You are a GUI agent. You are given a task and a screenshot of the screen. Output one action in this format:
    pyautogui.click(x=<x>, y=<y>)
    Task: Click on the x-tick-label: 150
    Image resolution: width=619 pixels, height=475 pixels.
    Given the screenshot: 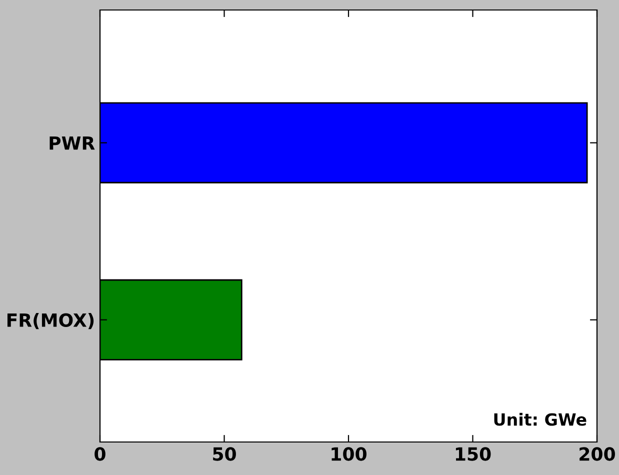 What is the action you would take?
    pyautogui.click(x=473, y=454)
    